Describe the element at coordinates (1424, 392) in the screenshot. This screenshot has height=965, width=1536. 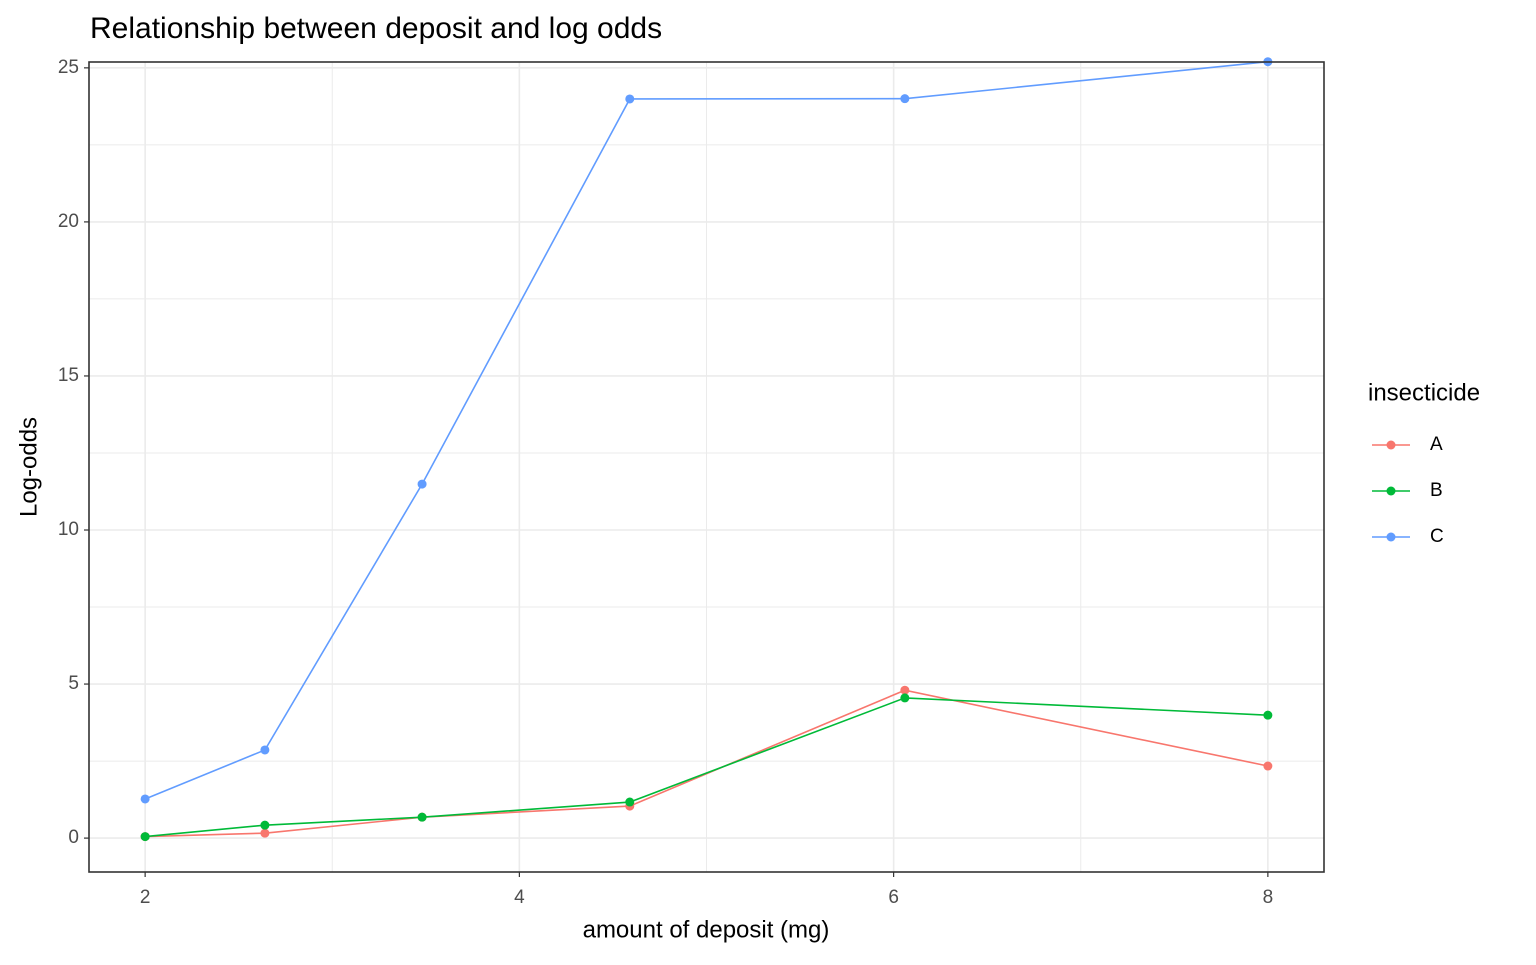
I see `legend-title: insecticide` at that location.